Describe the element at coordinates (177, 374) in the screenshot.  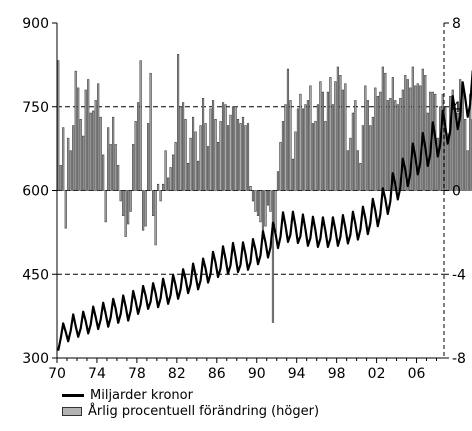
I see `x-tick-label: 82` at that location.